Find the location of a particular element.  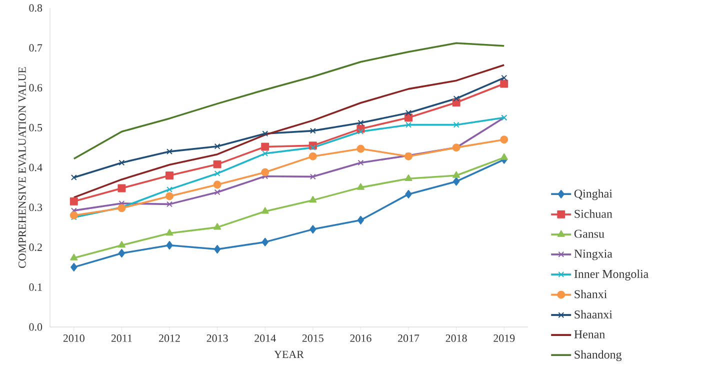

legend-label: Shandong is located at coordinates (598, 356).